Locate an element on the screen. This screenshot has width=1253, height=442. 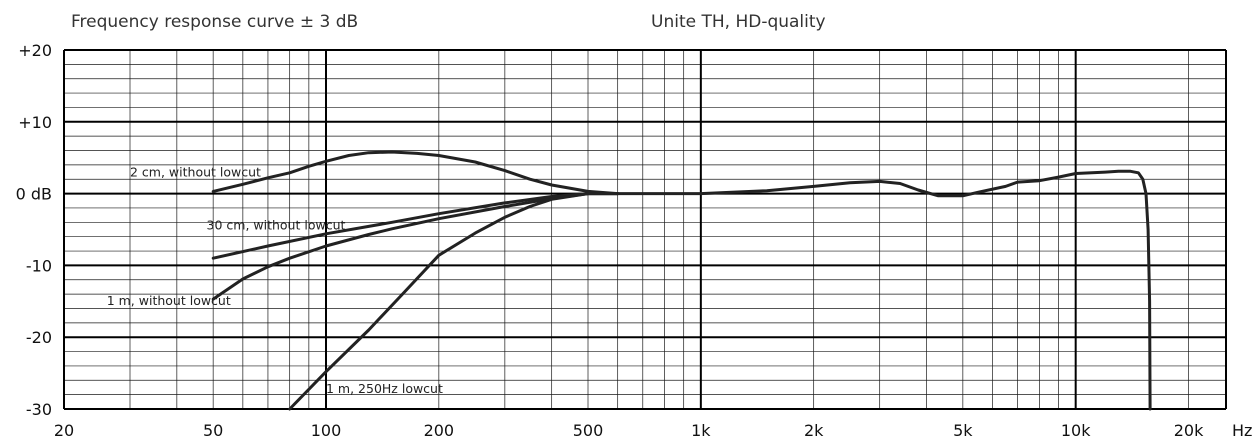
x-tick-label: 20k is located at coordinates (1189, 430).